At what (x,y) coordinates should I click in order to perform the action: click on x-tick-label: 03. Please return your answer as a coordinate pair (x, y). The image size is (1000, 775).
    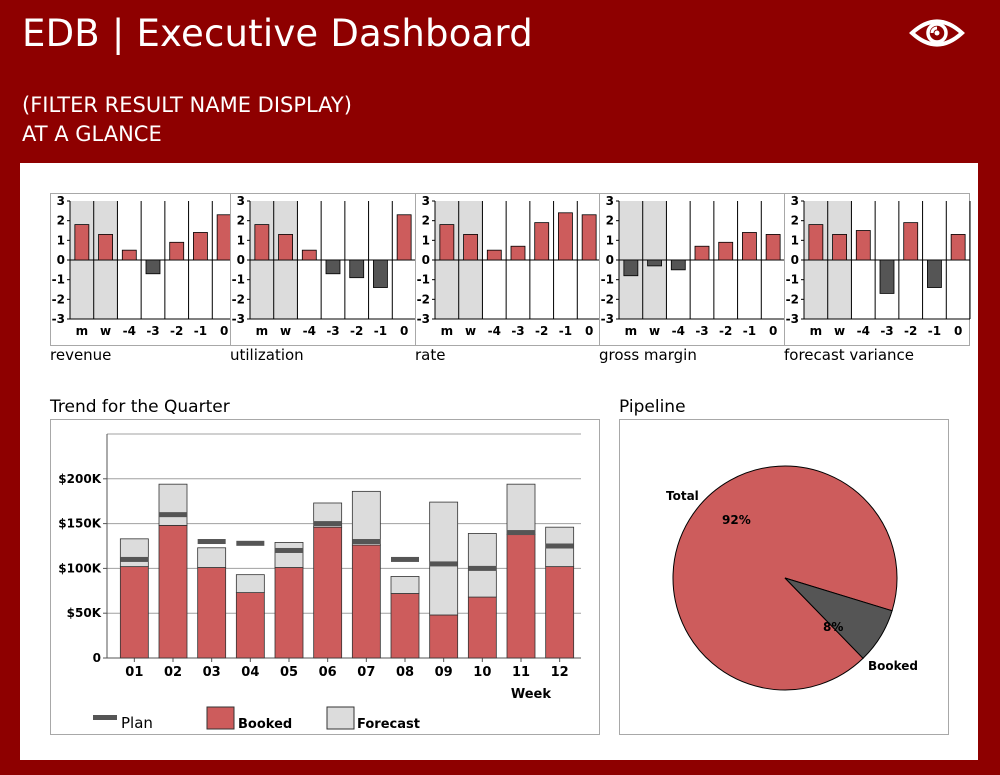
    Looking at the image, I should click on (212, 672).